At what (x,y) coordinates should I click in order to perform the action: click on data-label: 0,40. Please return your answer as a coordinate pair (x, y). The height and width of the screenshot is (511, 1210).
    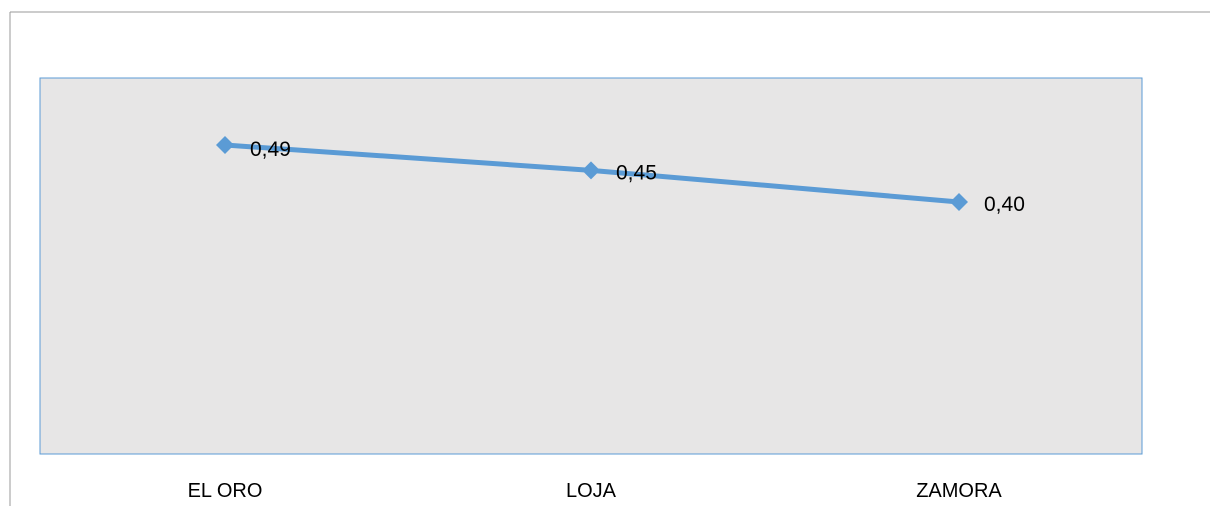
    Looking at the image, I should click on (1004, 204).